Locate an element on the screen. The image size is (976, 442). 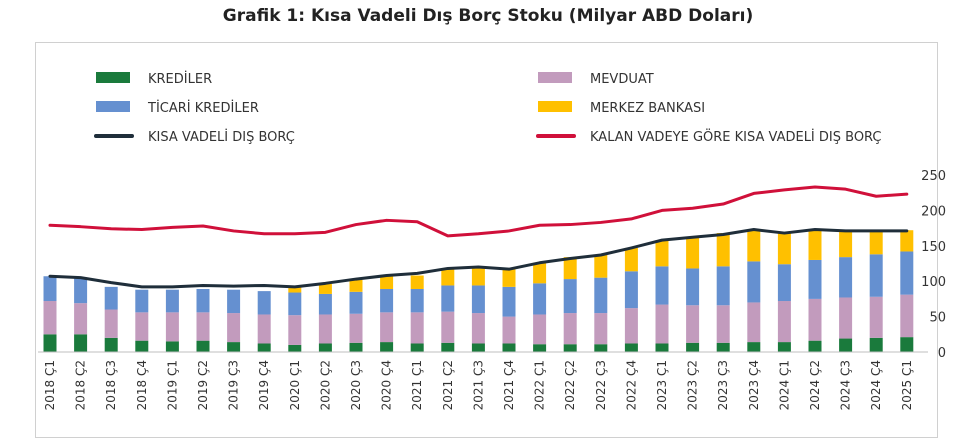
x-tick-label-9: 2020 Ç2 is located at coordinates (325, 385).